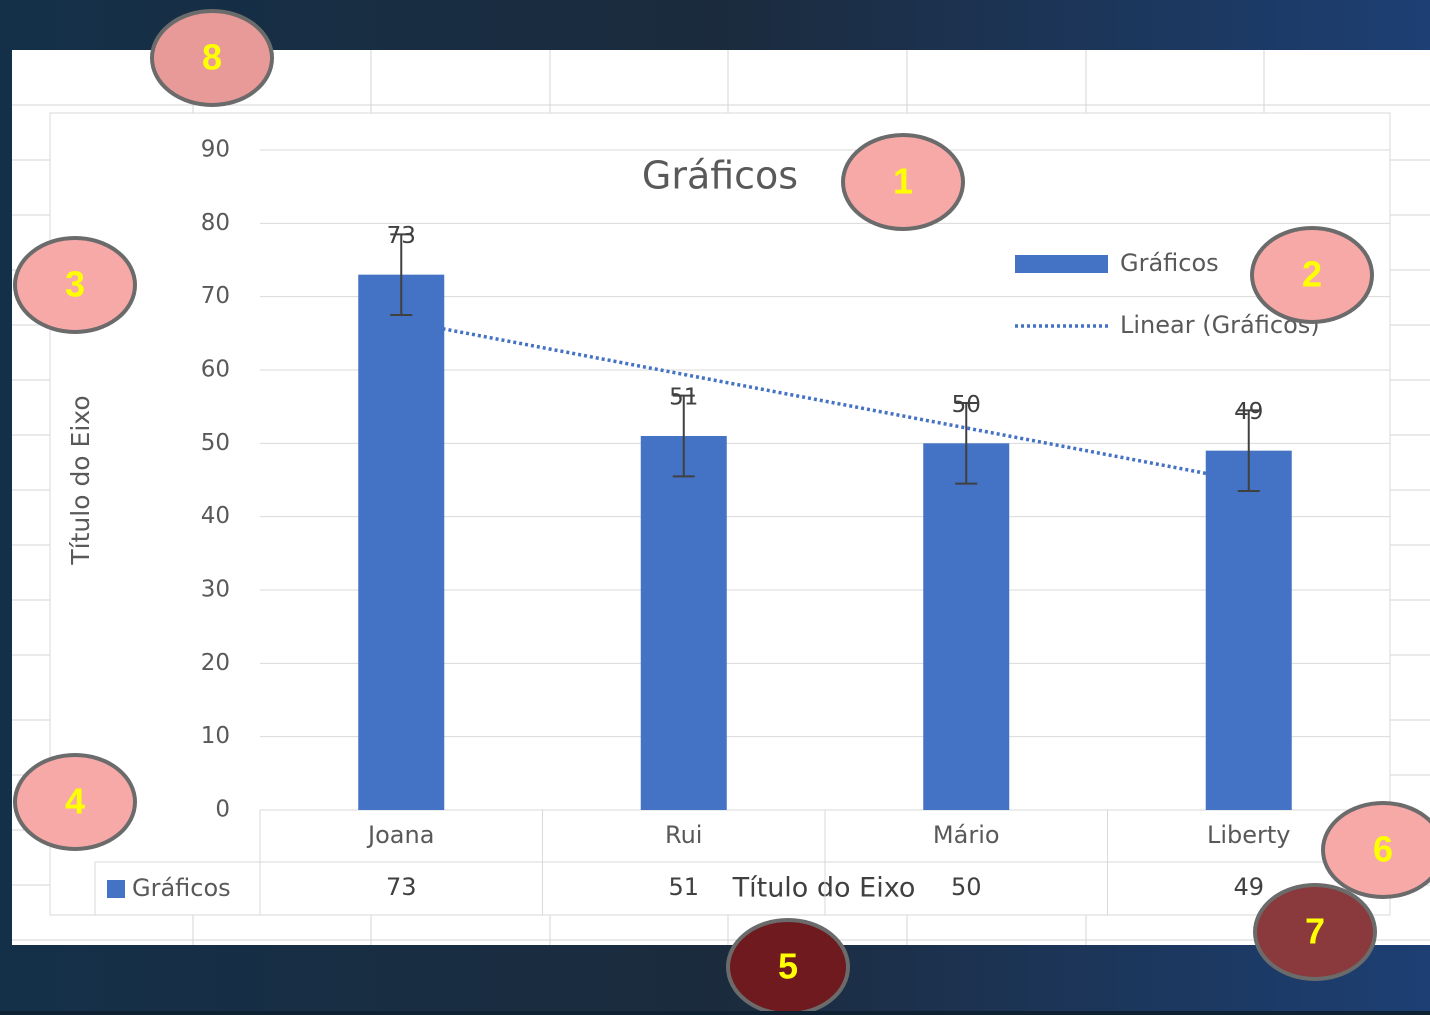  I want to click on x-tick-label: Joana, so click(400, 835).